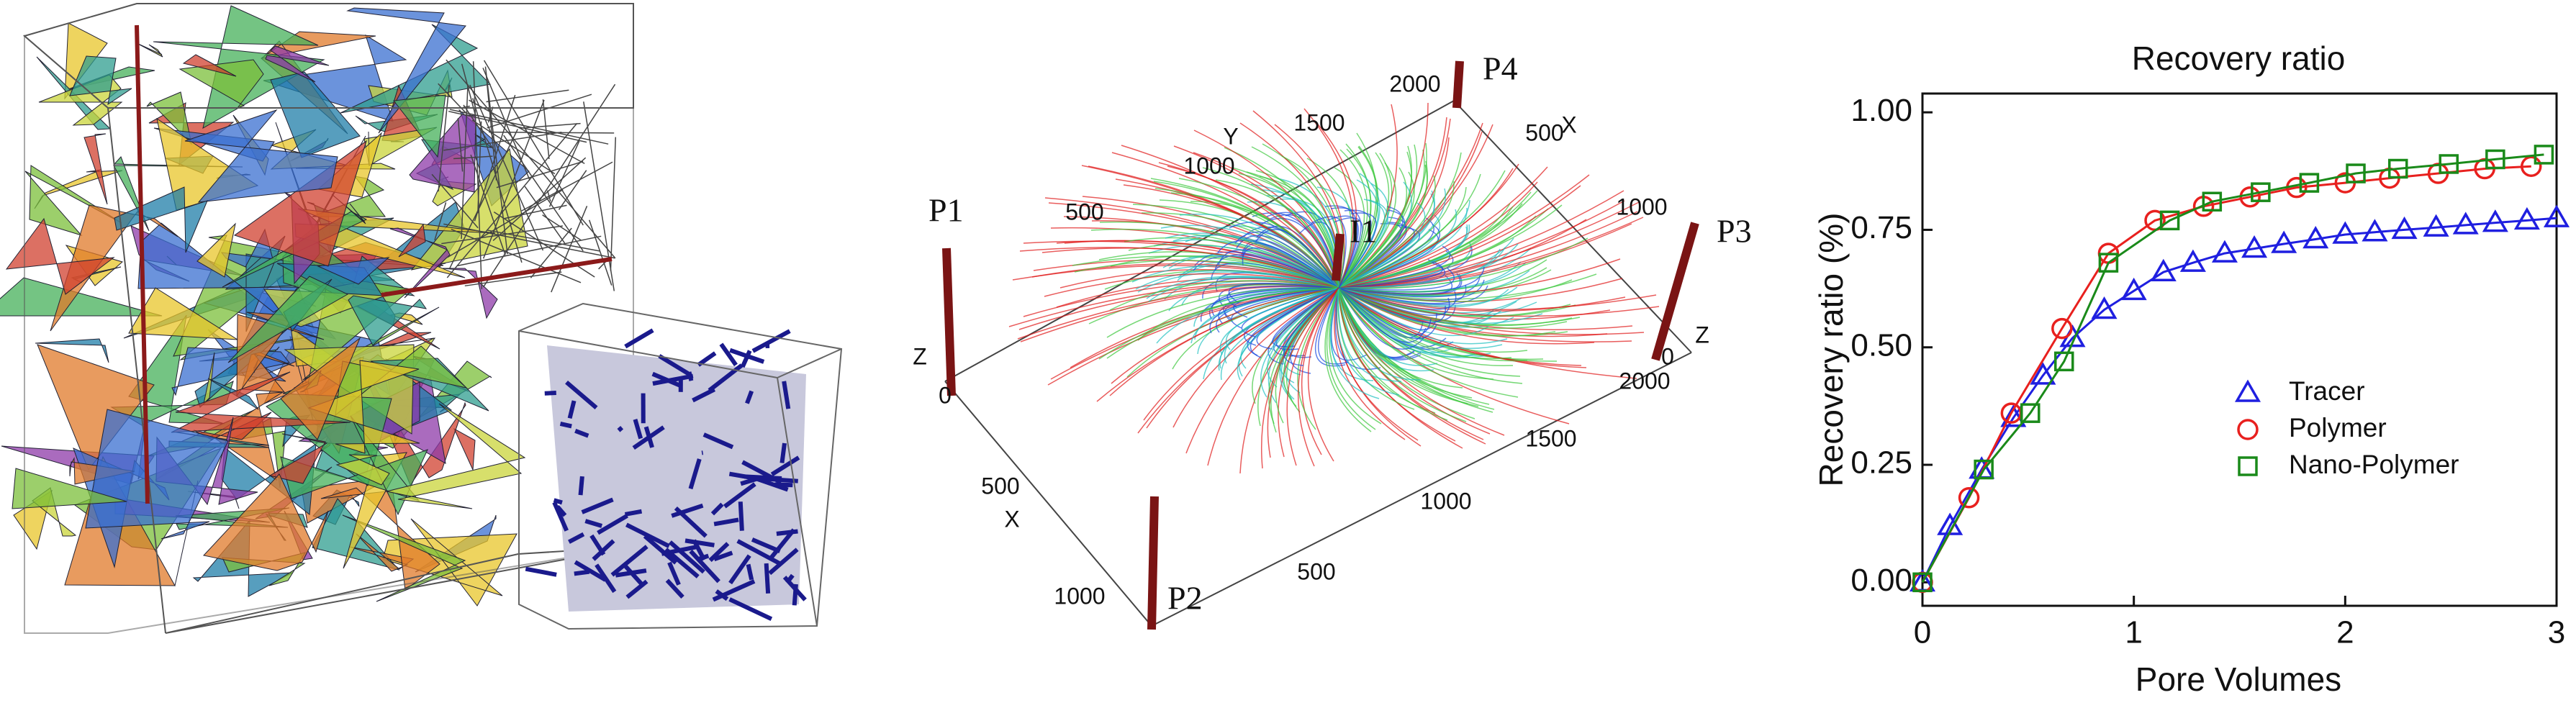 The height and width of the screenshot is (713, 2576). Describe the element at coordinates (2239, 679) in the screenshot. I see `x-axis-label: Pore Volumes` at that location.